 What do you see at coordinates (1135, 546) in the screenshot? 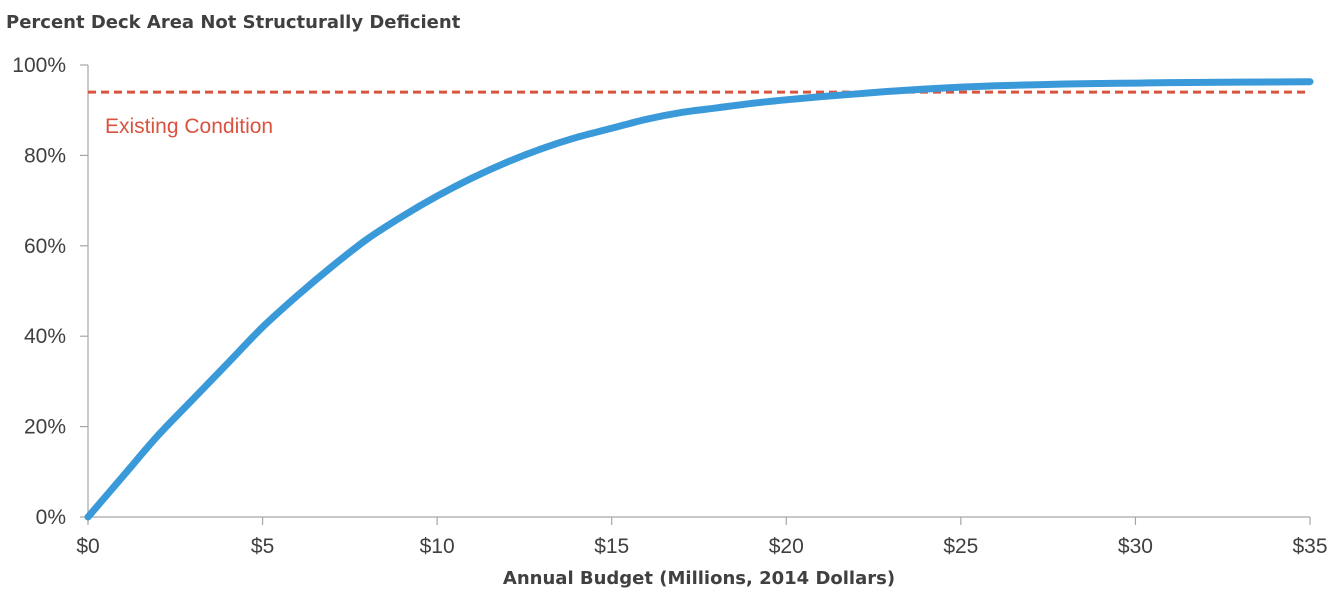
I see `x-tick-label: $30` at bounding box center [1135, 546].